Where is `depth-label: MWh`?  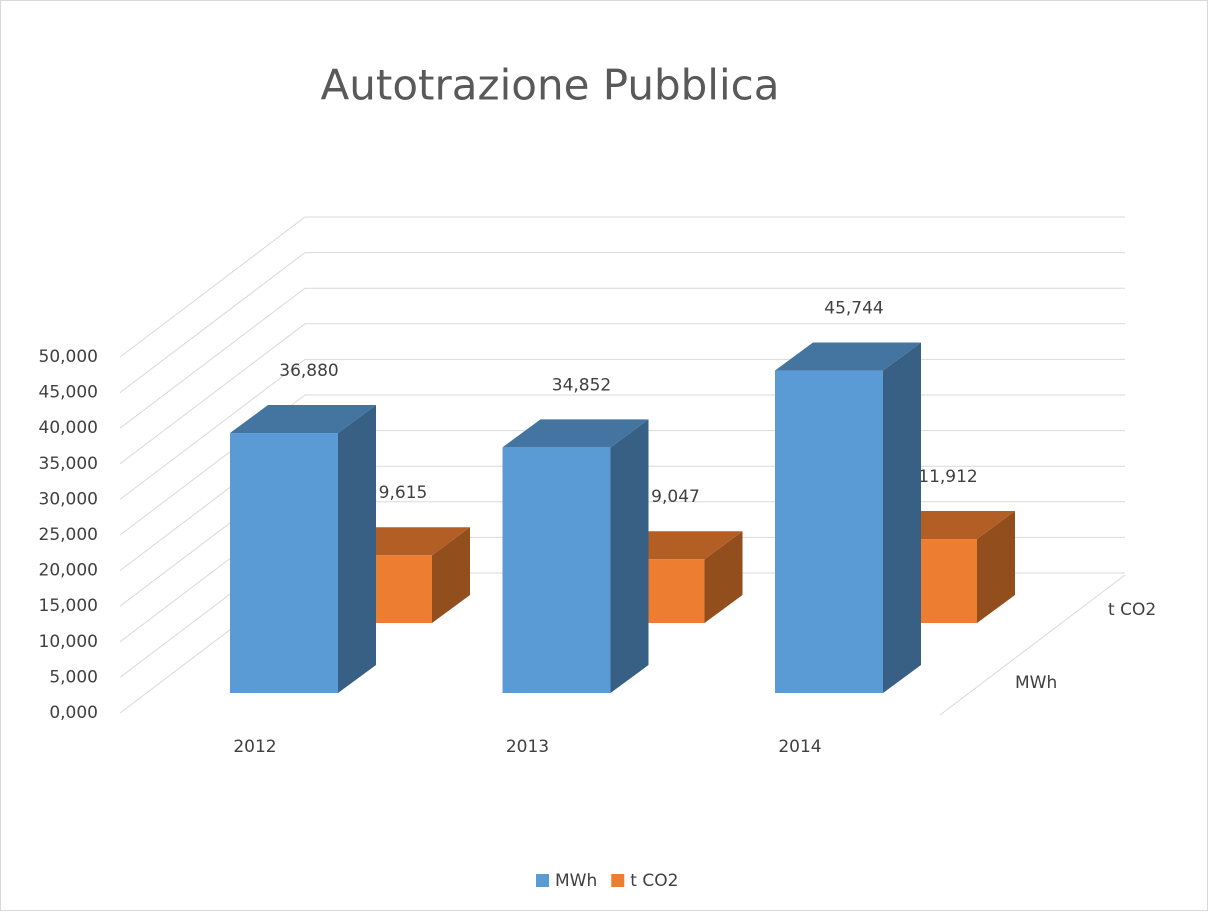 depth-label: MWh is located at coordinates (1036, 683).